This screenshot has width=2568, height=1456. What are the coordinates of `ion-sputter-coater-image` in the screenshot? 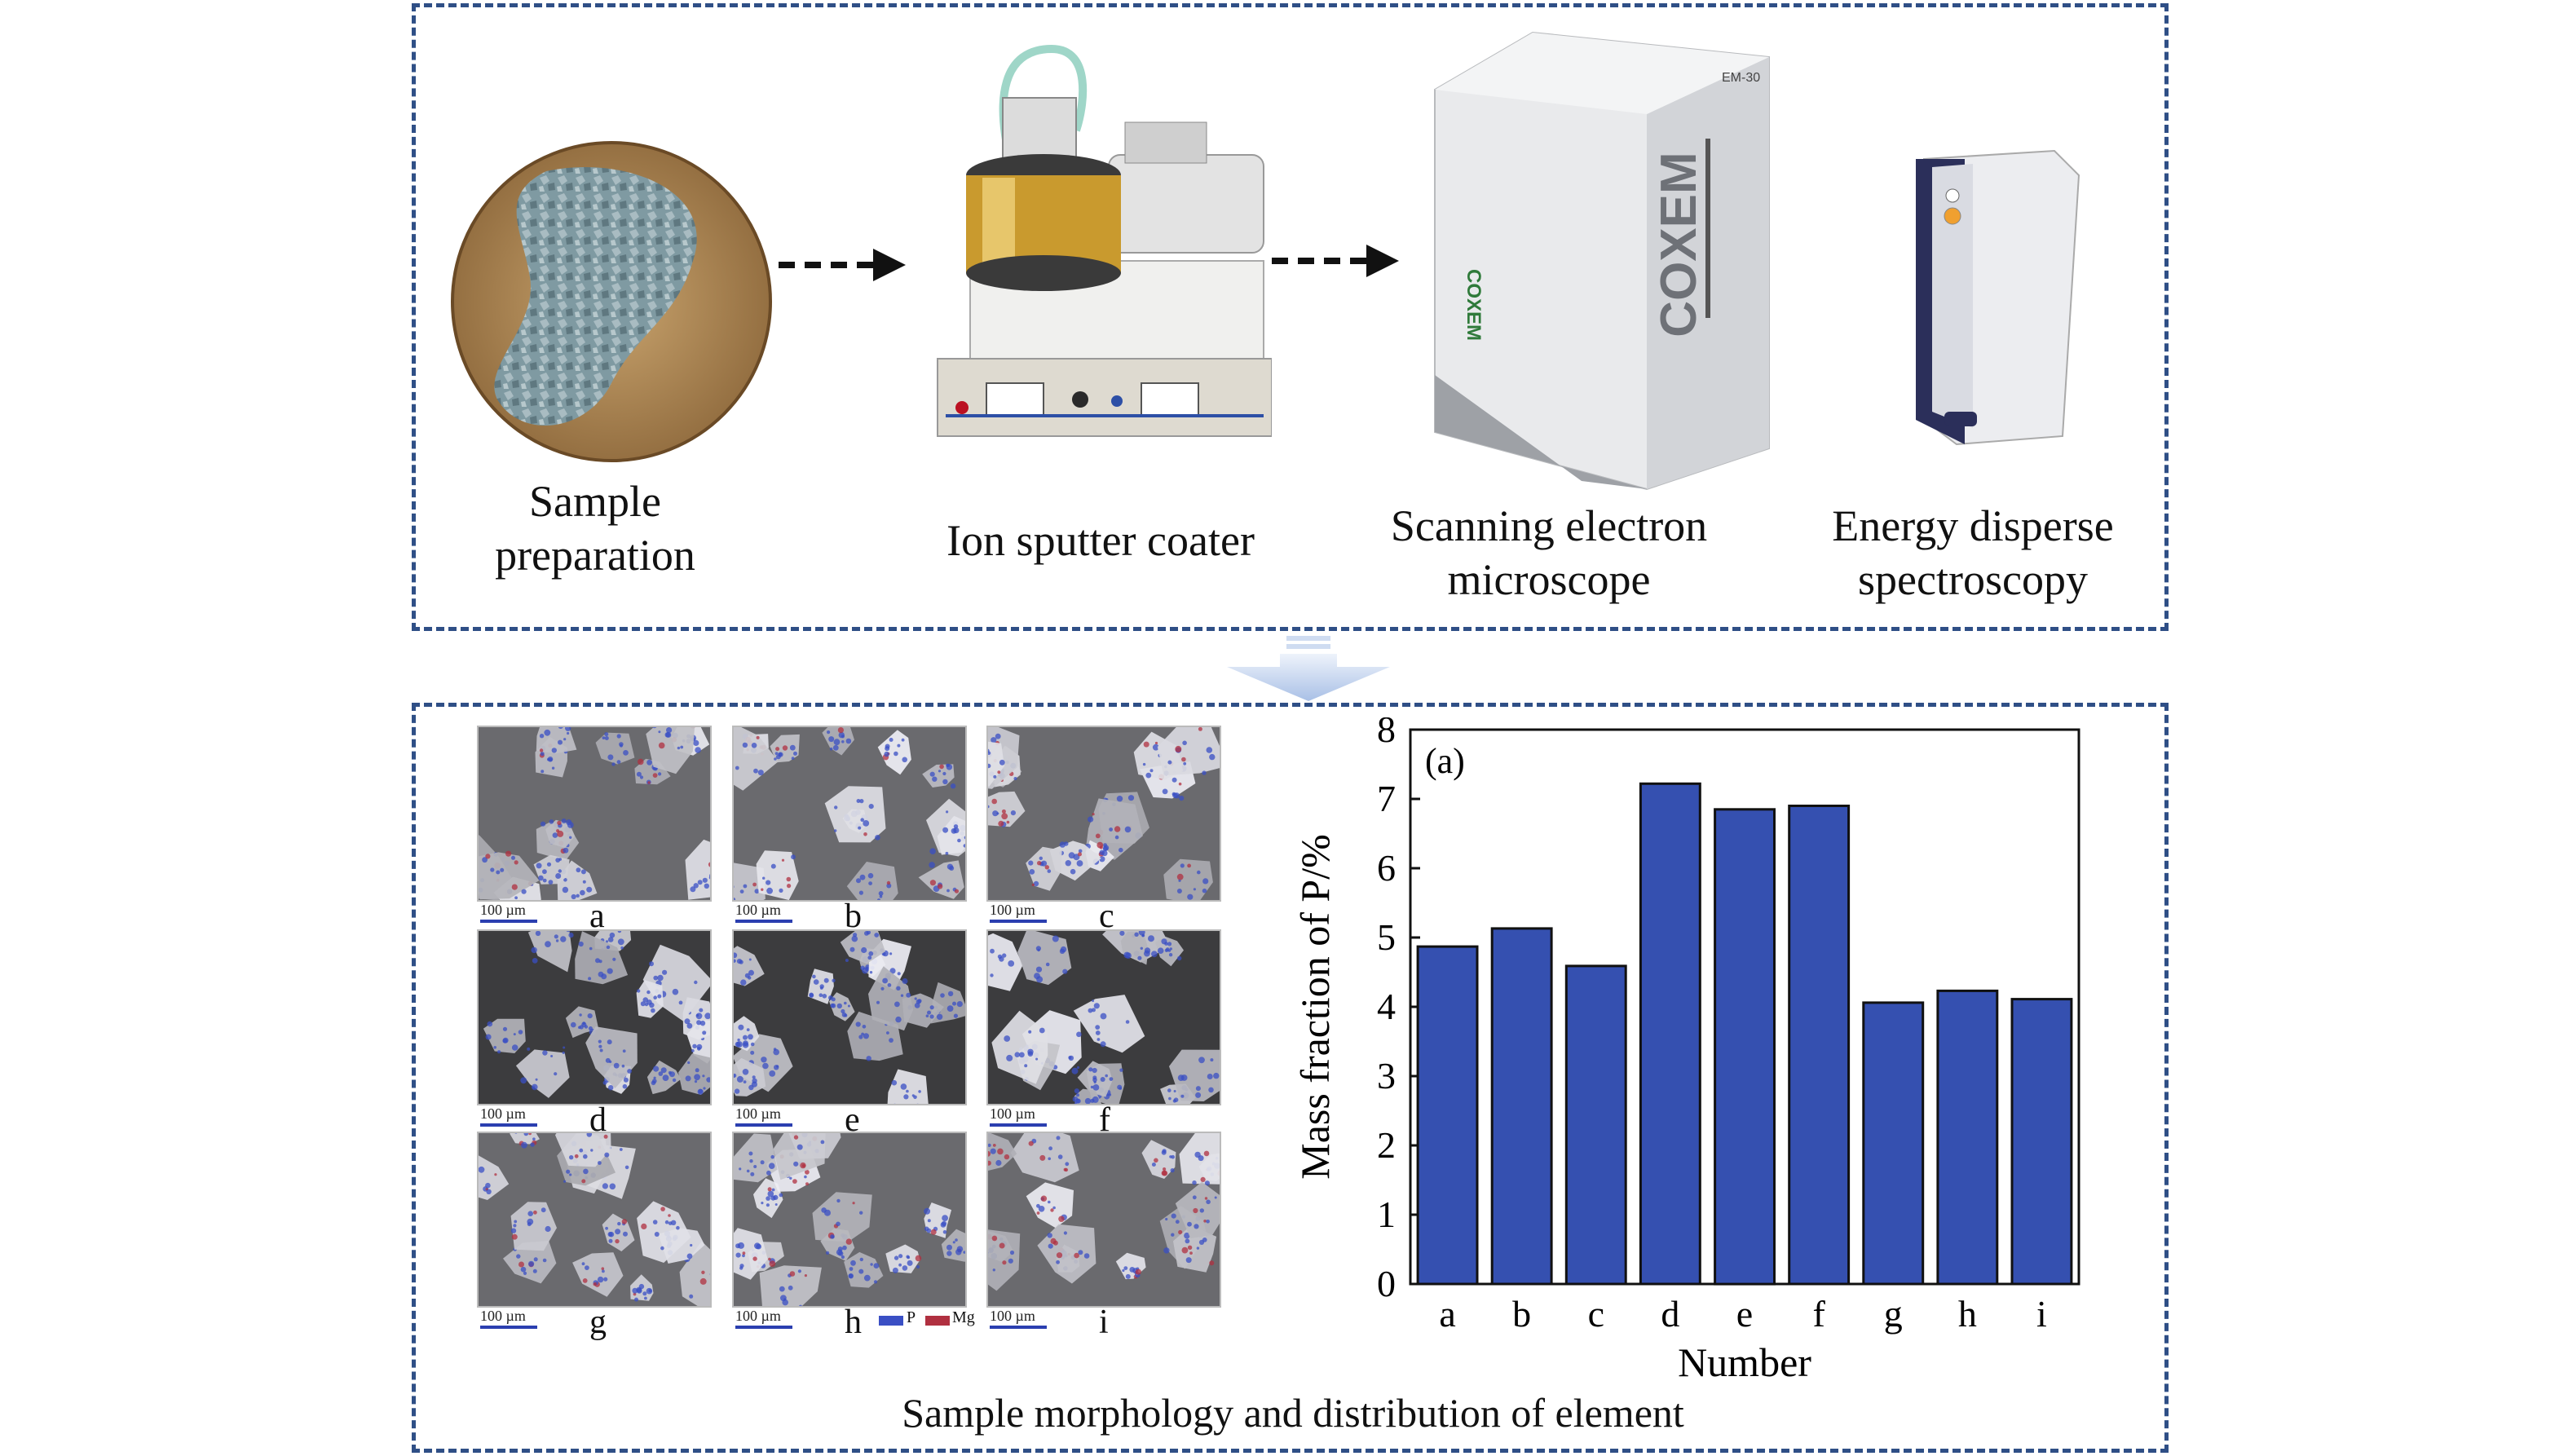 It's located at (1097, 237).